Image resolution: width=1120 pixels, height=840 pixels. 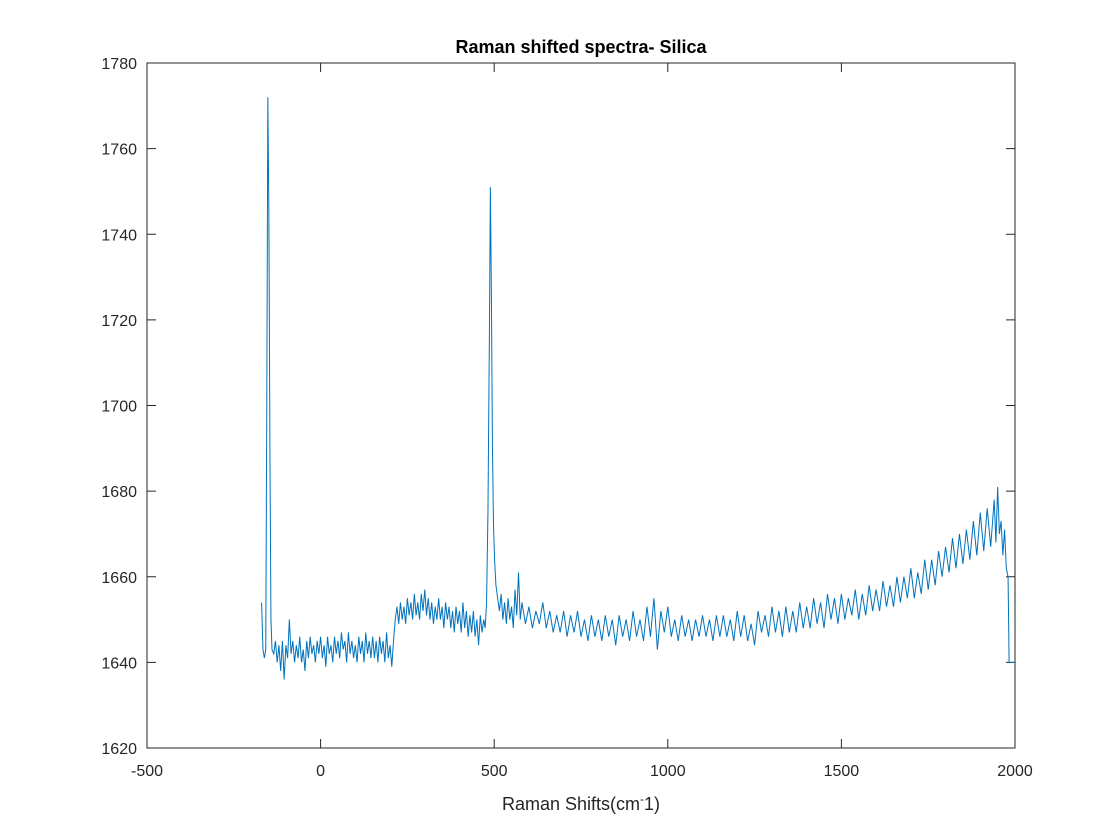 What do you see at coordinates (147, 771) in the screenshot?
I see `x-tick-label: -500` at bounding box center [147, 771].